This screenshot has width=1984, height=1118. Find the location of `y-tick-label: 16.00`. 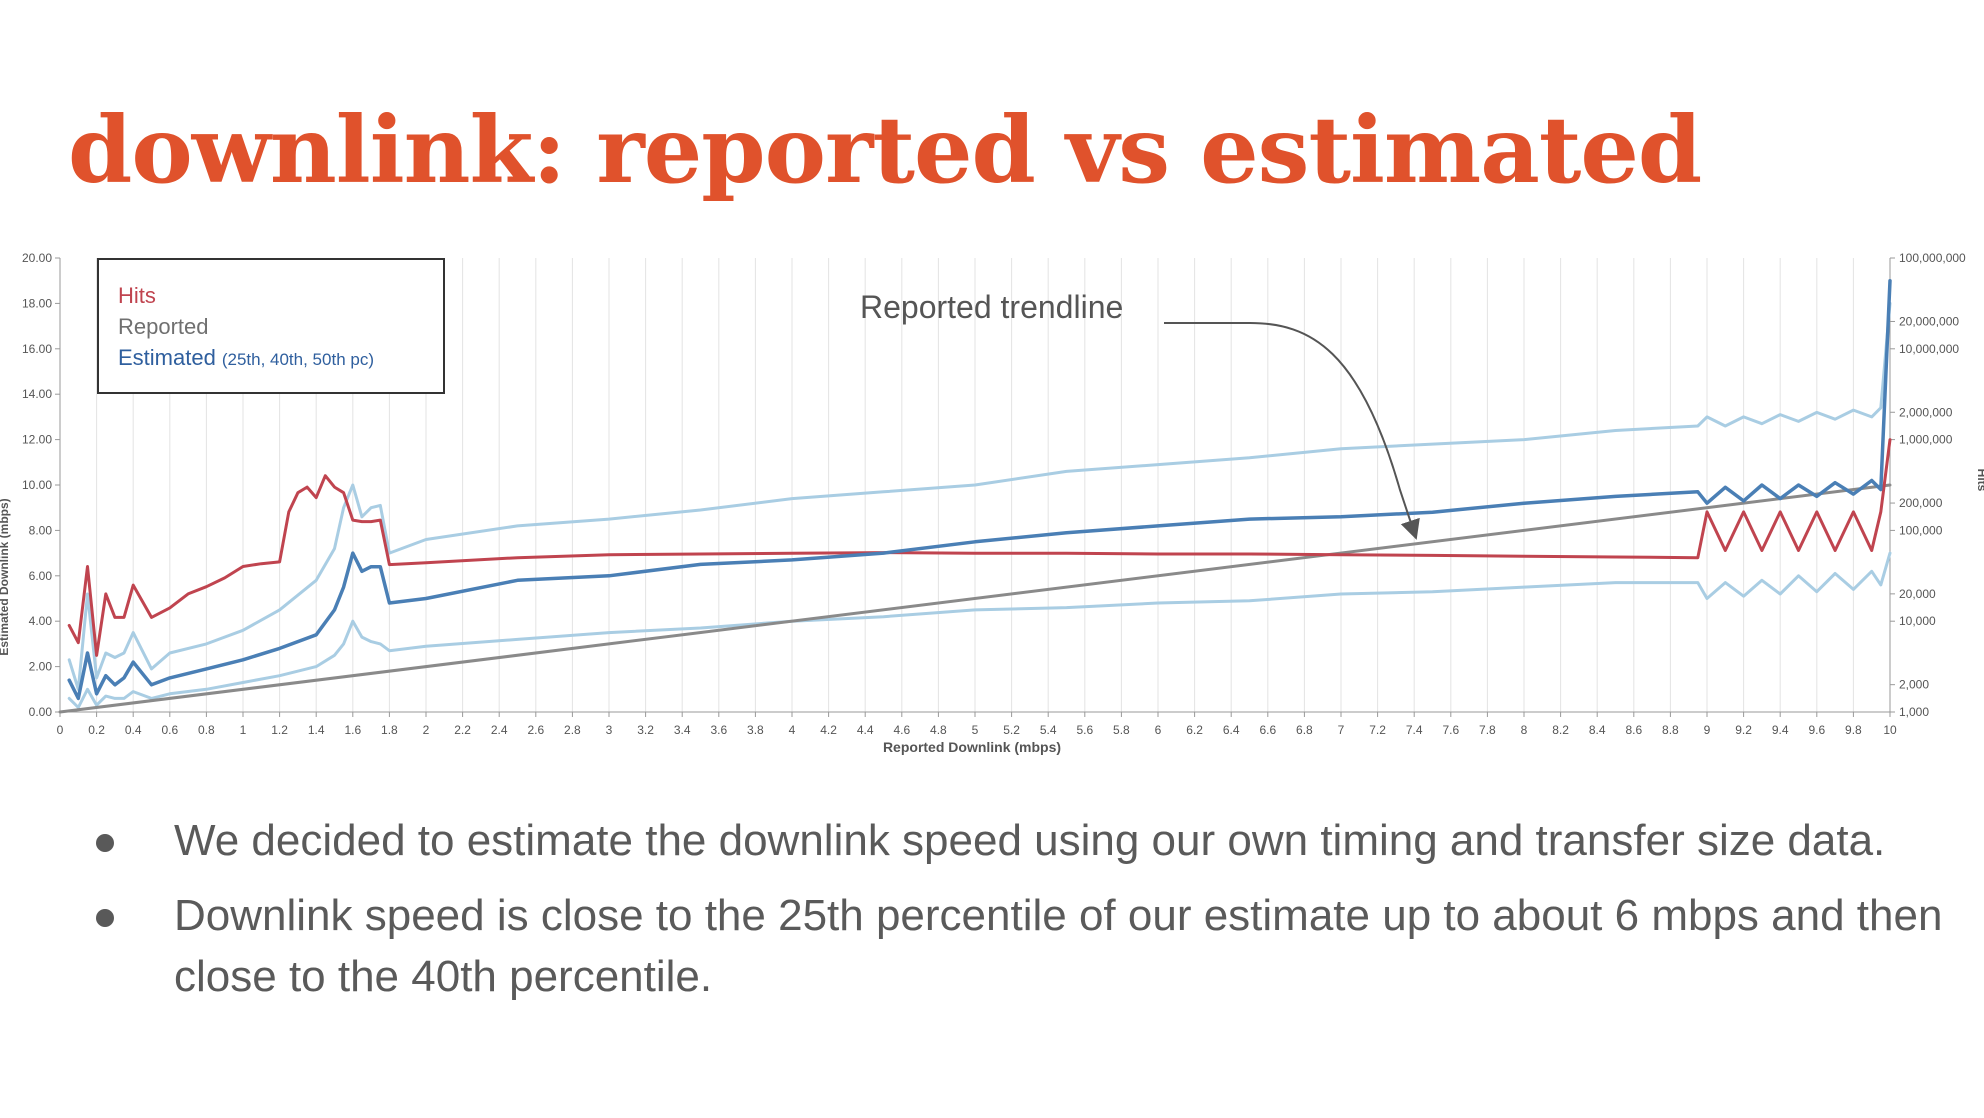

y-tick-label: 16.00 is located at coordinates (37, 349).